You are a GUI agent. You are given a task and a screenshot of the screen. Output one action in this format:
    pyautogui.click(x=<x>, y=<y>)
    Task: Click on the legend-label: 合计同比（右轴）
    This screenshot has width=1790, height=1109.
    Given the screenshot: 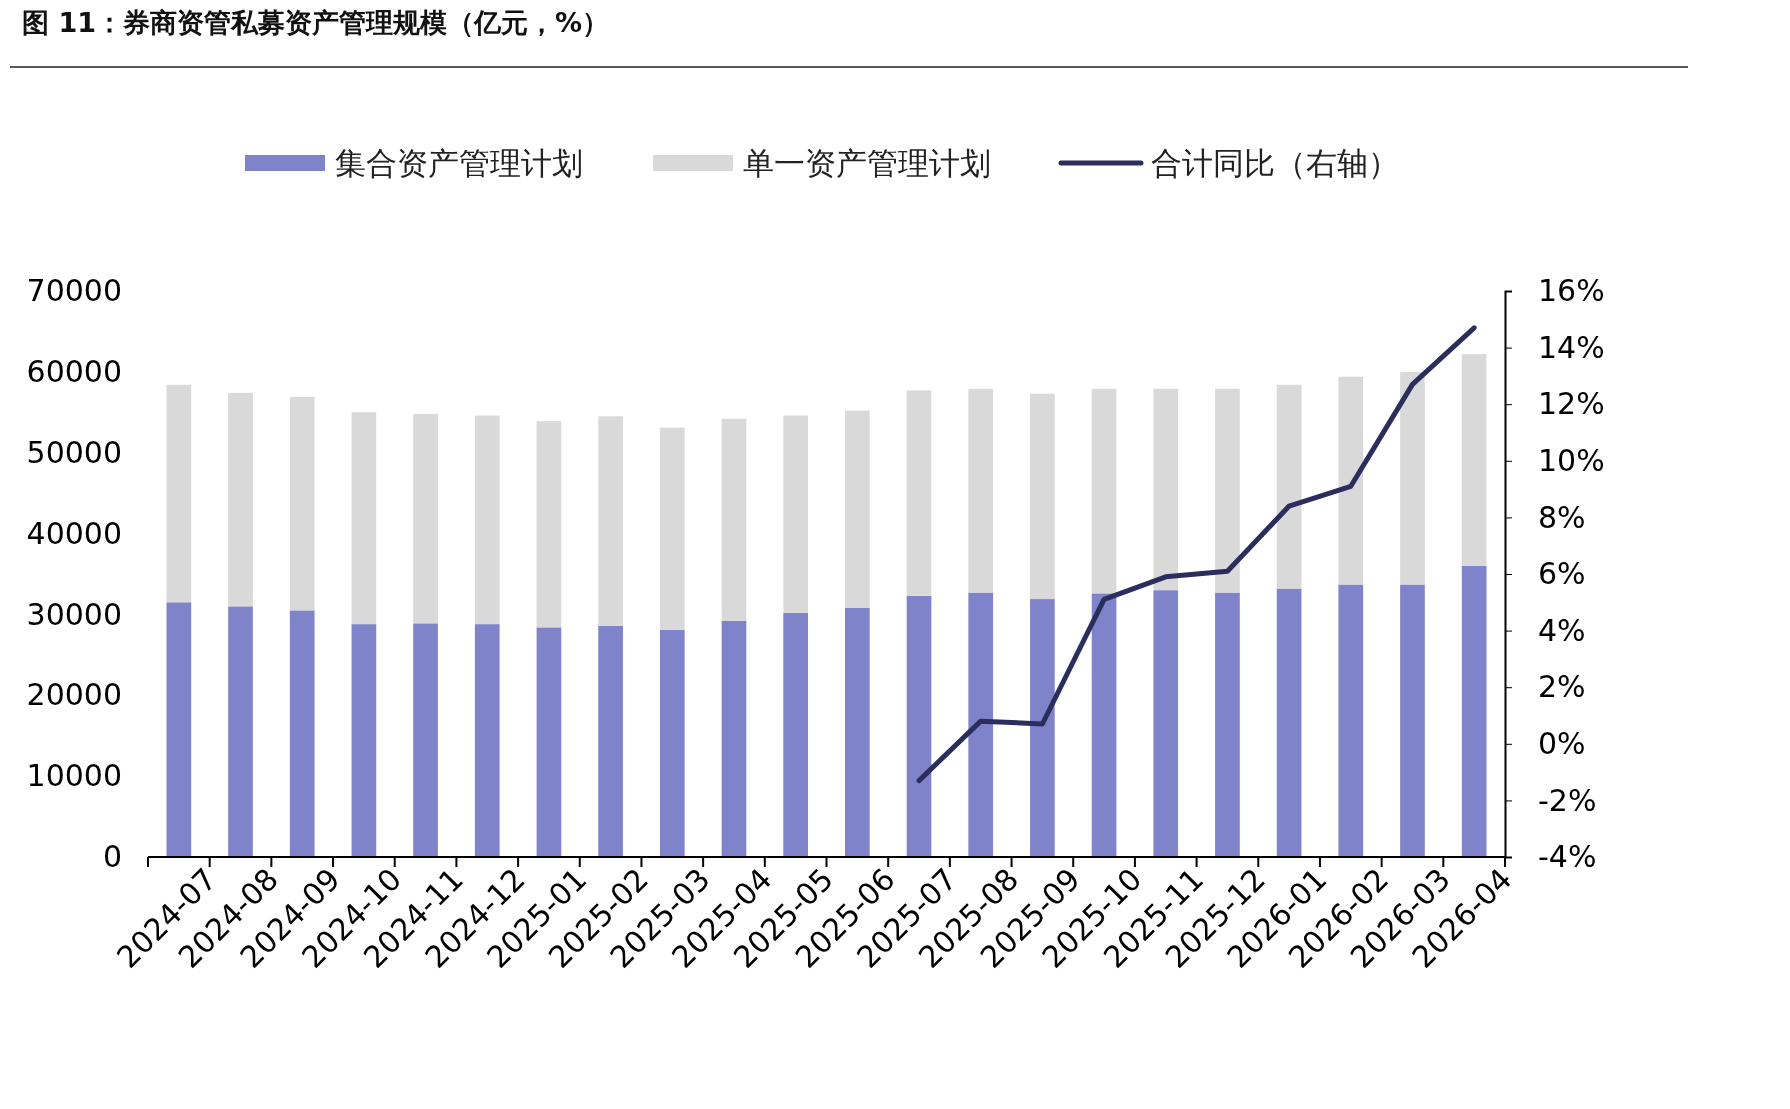 What is the action you would take?
    pyautogui.click(x=1275, y=163)
    